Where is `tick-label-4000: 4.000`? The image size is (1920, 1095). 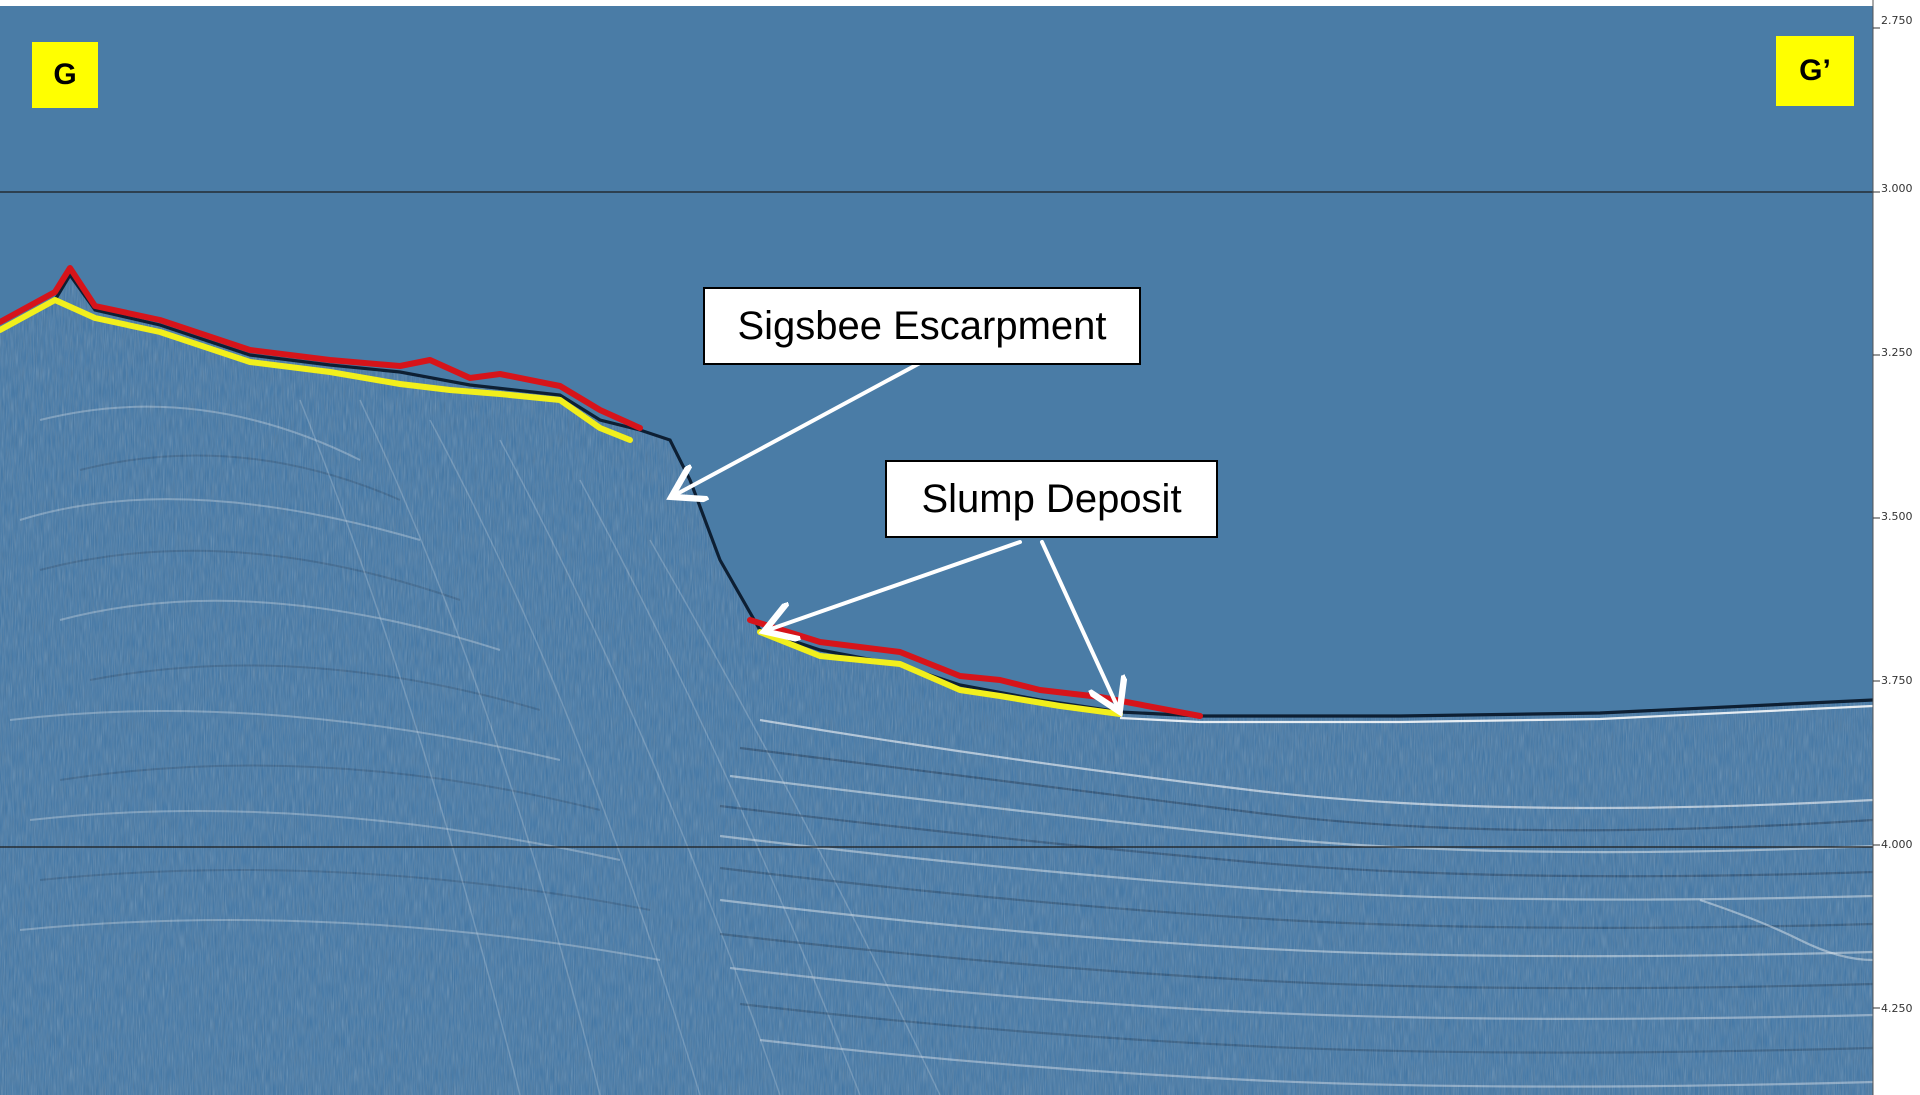 tick-label-4000: 4.000 is located at coordinates (1897, 844).